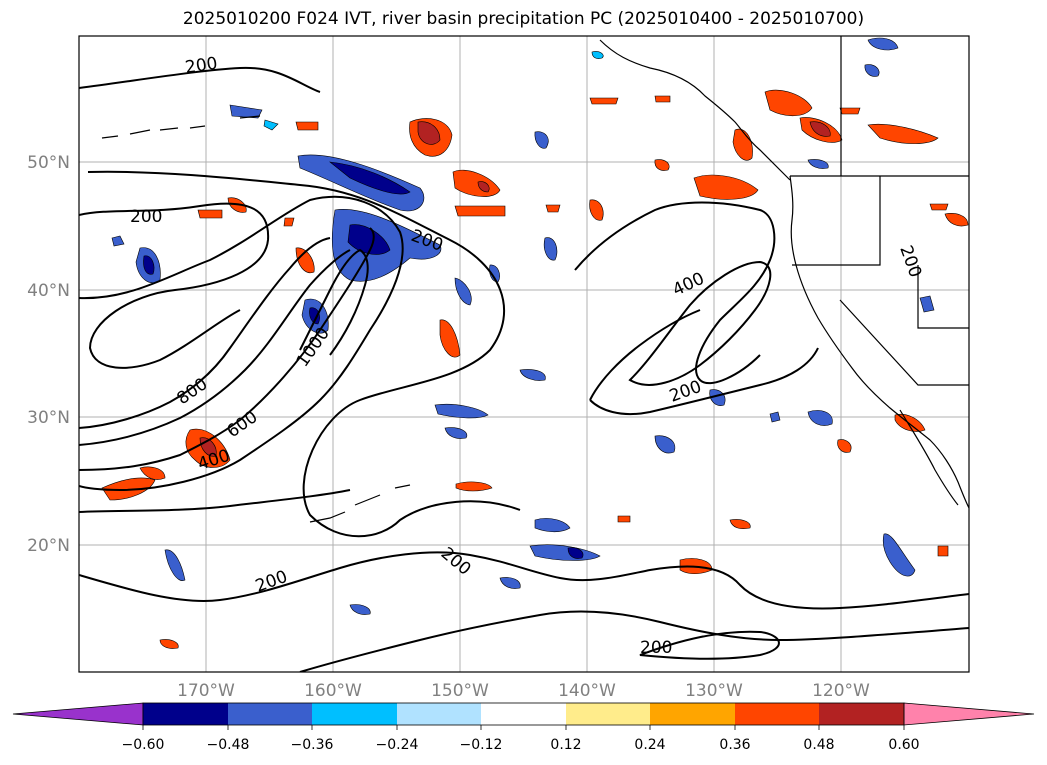 The height and width of the screenshot is (765, 1047). I want to click on north-america-coast, so click(879, 342).